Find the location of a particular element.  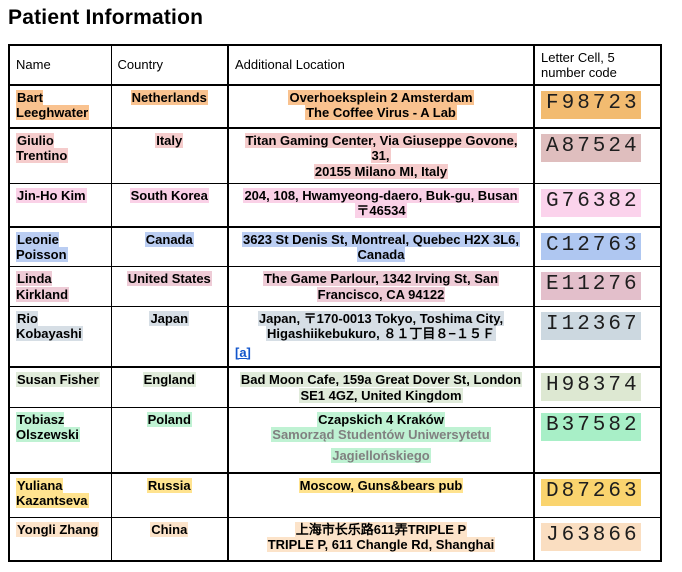

header-additional-location: Additional Location is located at coordinates (381, 65).